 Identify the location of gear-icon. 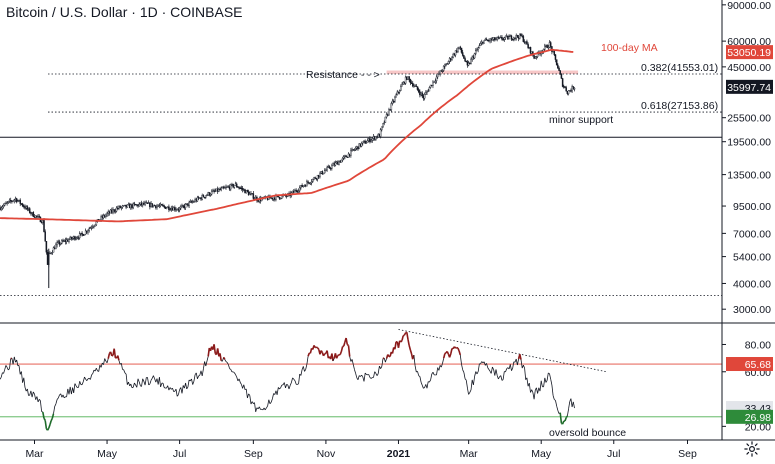
(752, 449).